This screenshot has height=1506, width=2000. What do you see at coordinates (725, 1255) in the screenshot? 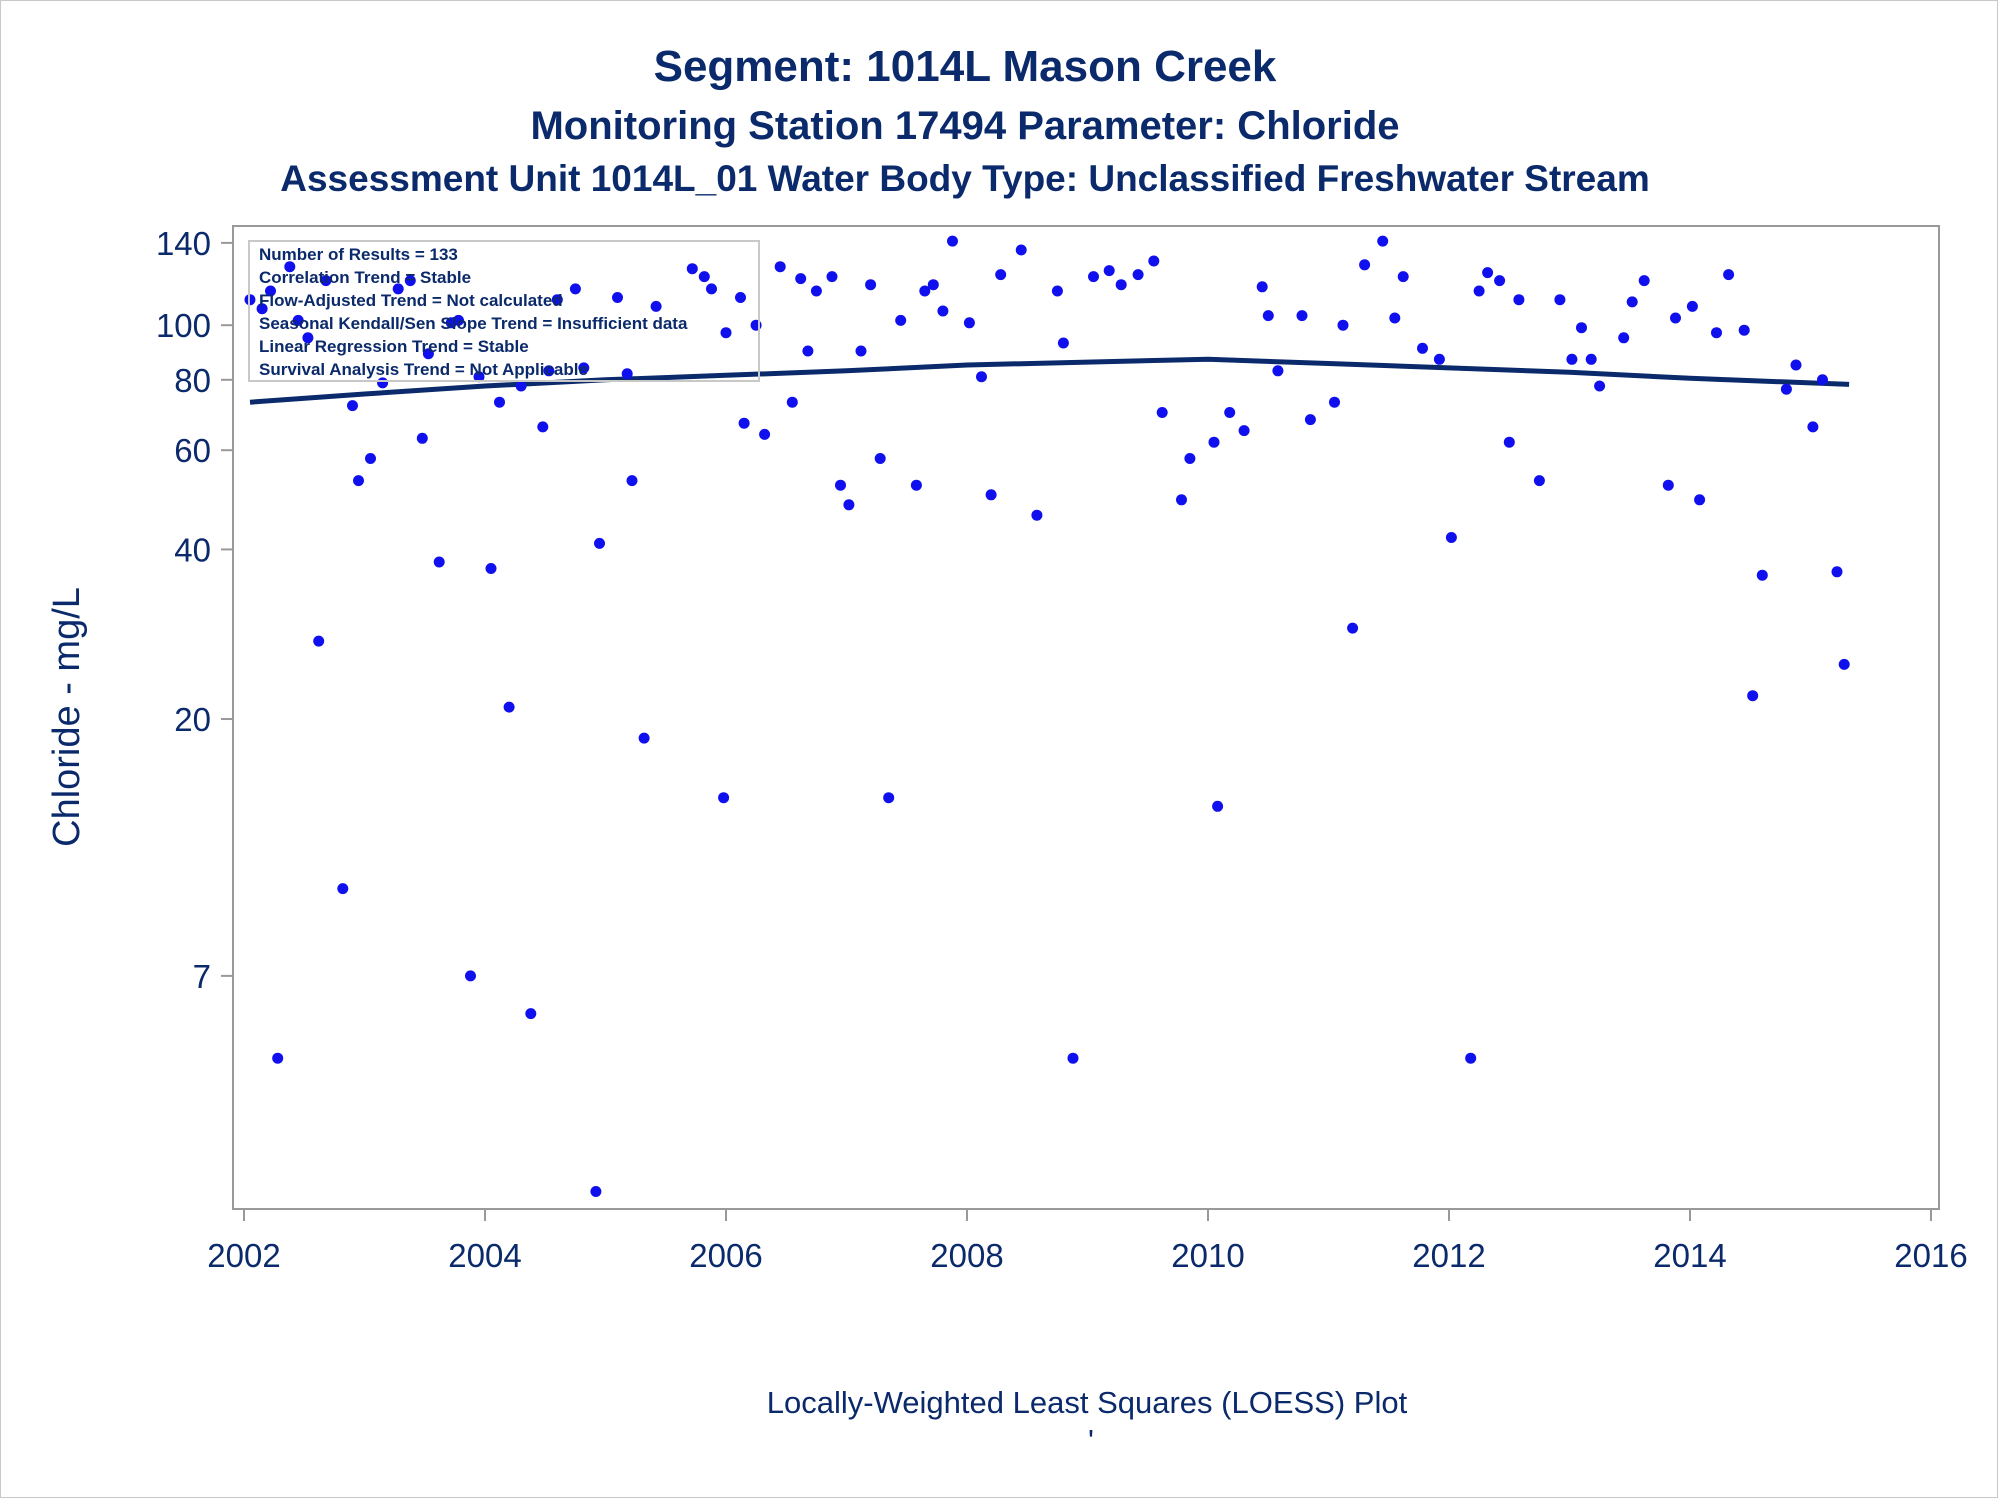
I see `x-tick-label: 2006` at bounding box center [725, 1255].